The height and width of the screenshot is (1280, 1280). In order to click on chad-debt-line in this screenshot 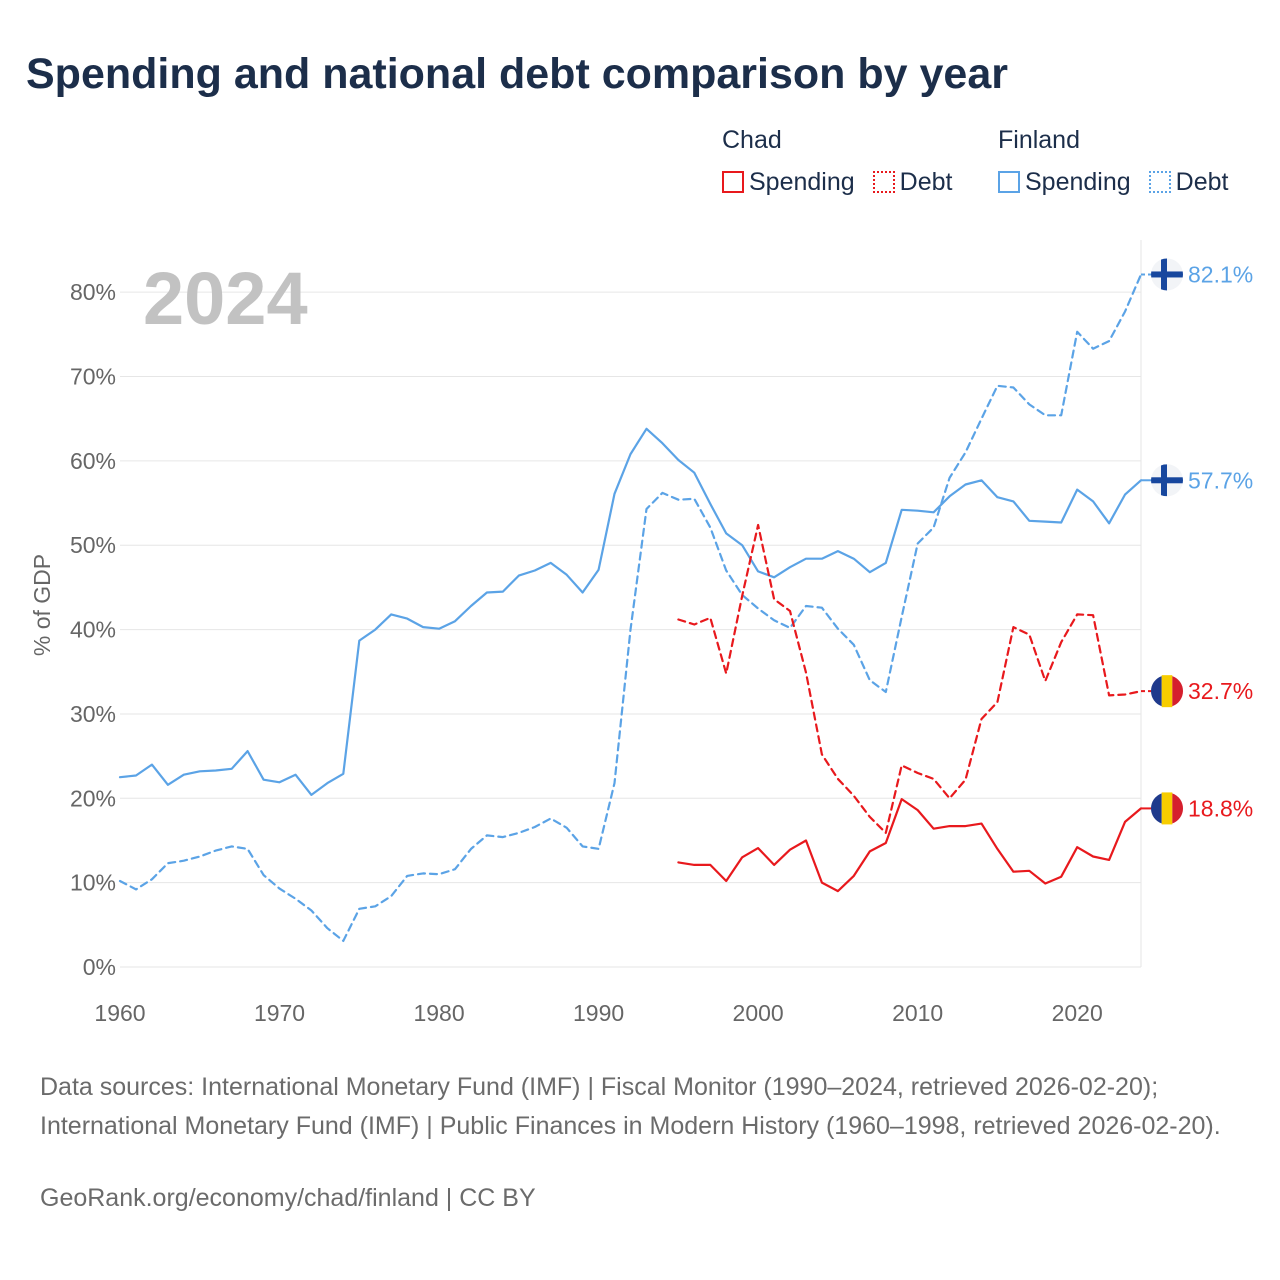, I will do `click(910, 678)`.